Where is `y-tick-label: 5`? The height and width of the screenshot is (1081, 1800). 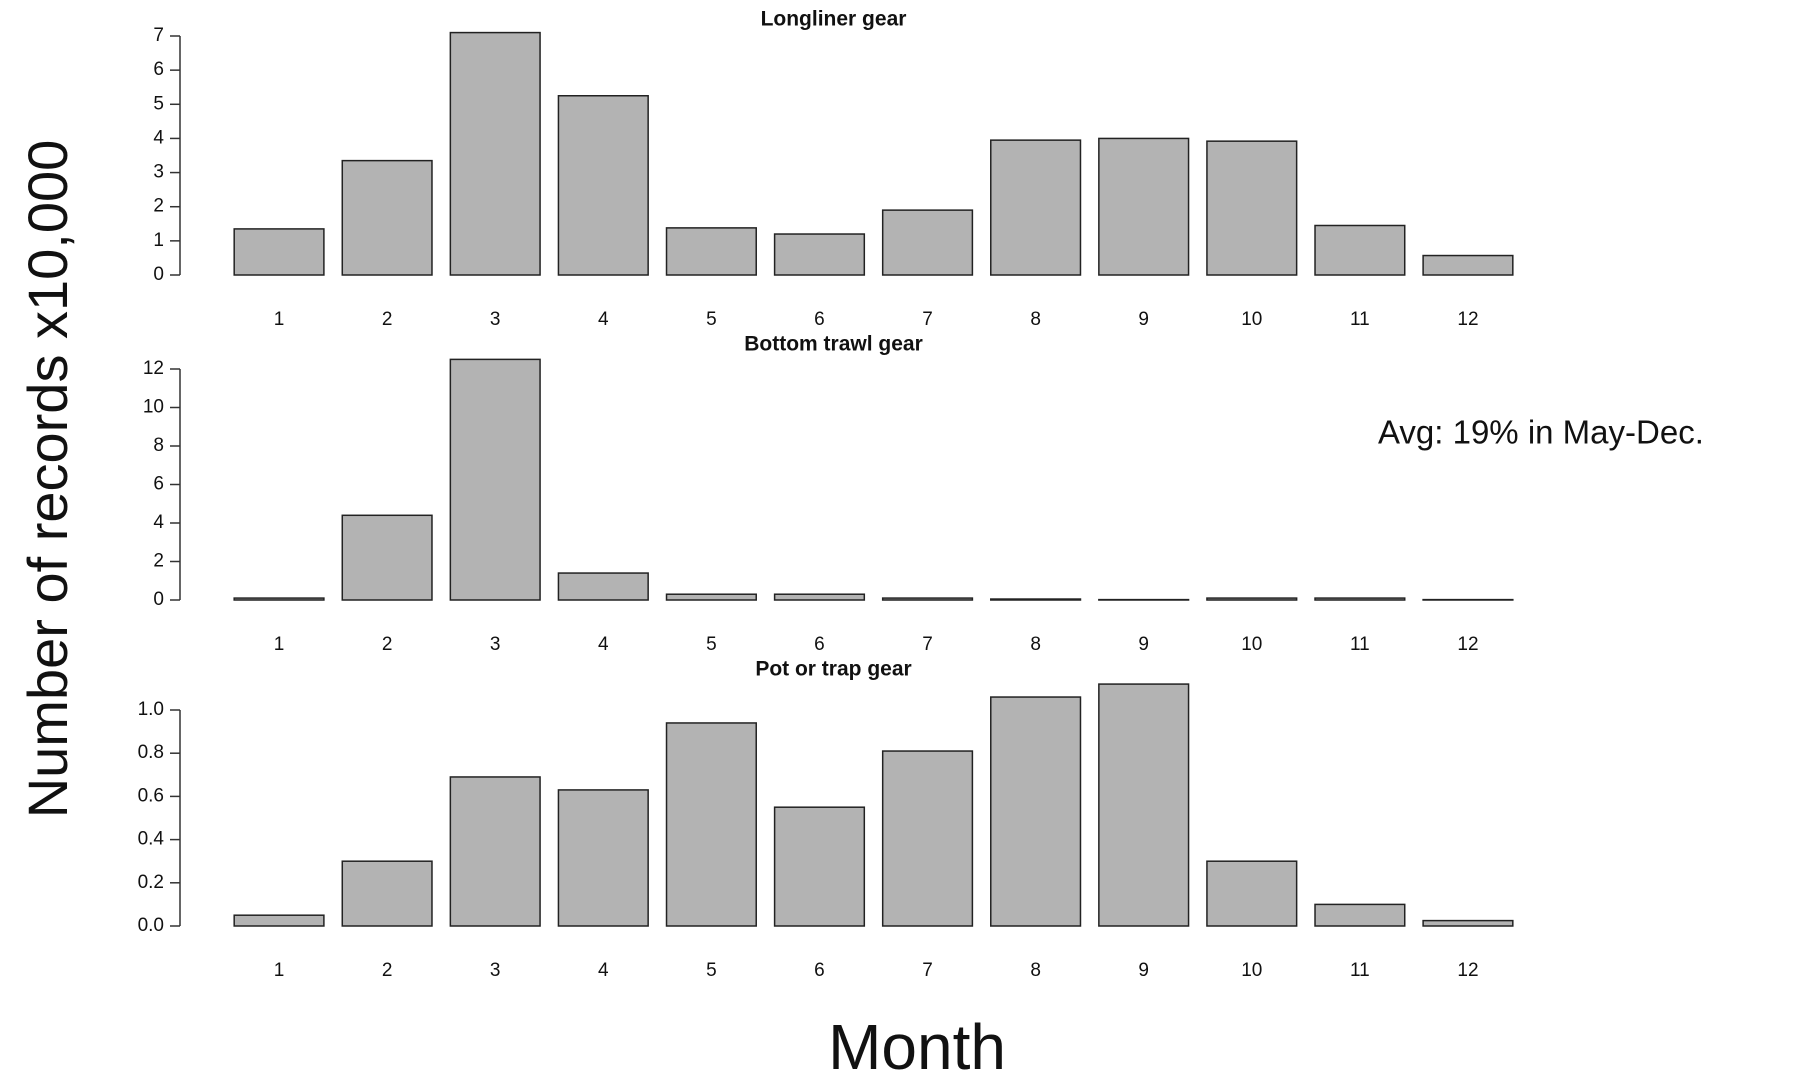
y-tick-label: 5 is located at coordinates (158, 103).